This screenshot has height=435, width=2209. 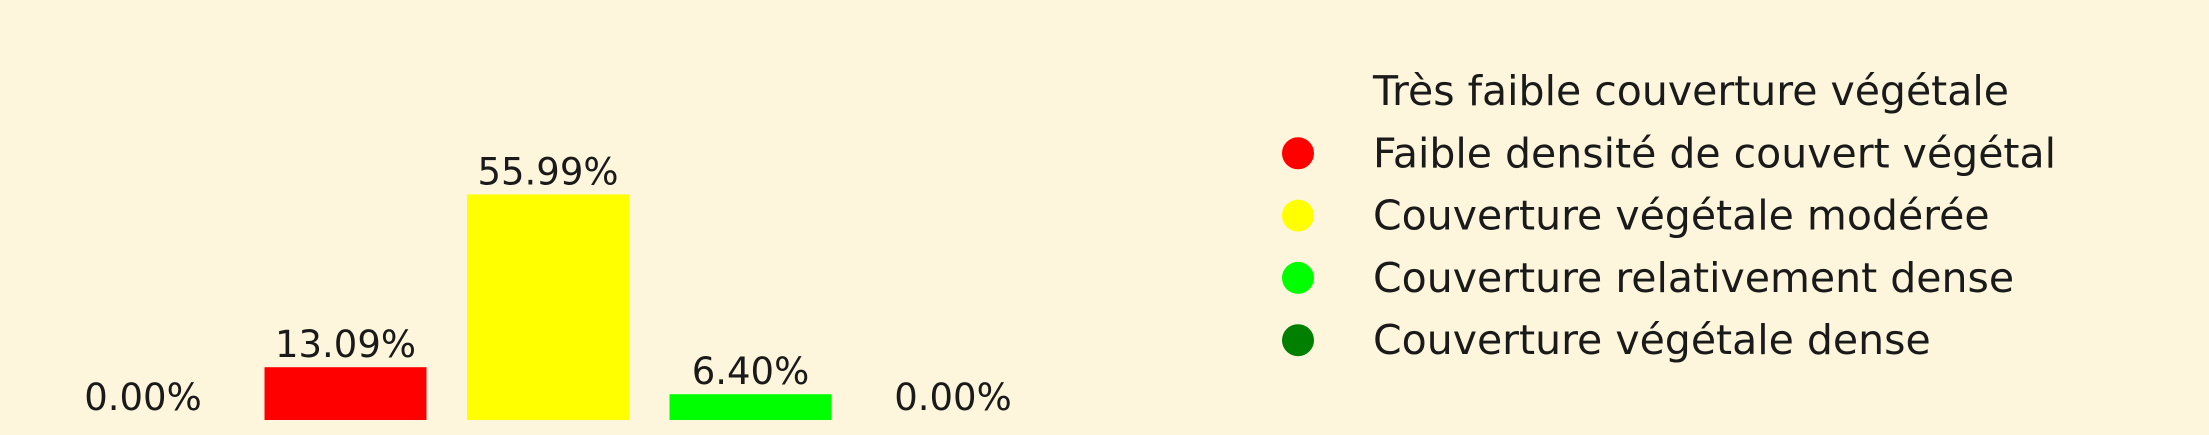 What do you see at coordinates (751, 371) in the screenshot?
I see `bar-value-label-4: 6.40%` at bounding box center [751, 371].